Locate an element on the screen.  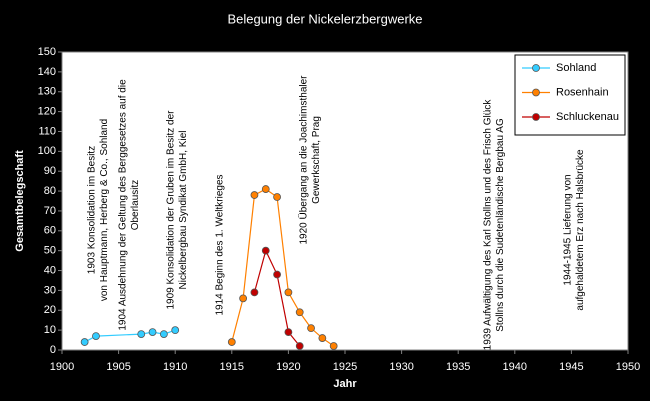
annotation: Oberlausitz is located at coordinates (135, 205).